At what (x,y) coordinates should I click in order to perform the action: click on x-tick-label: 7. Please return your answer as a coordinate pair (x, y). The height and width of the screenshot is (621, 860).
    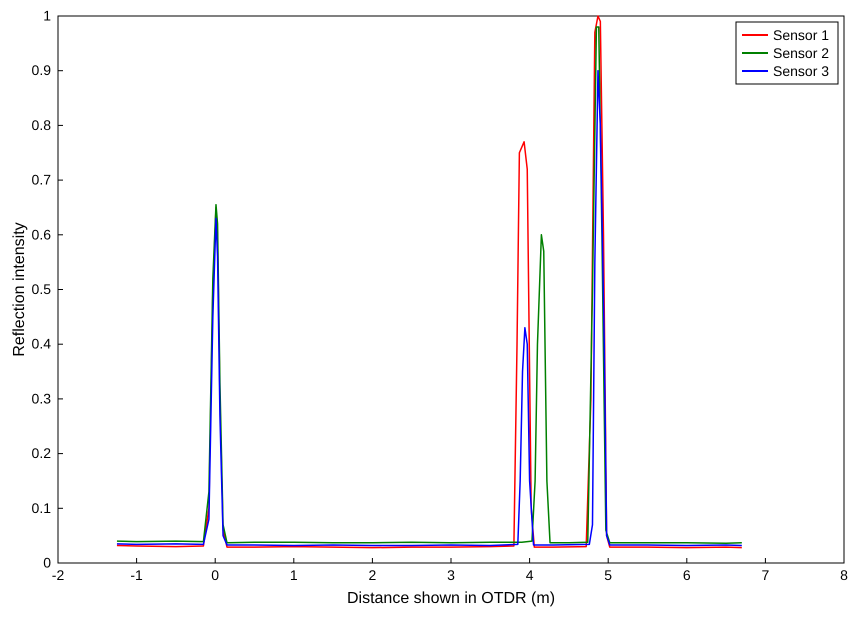
    Looking at the image, I should click on (766, 574).